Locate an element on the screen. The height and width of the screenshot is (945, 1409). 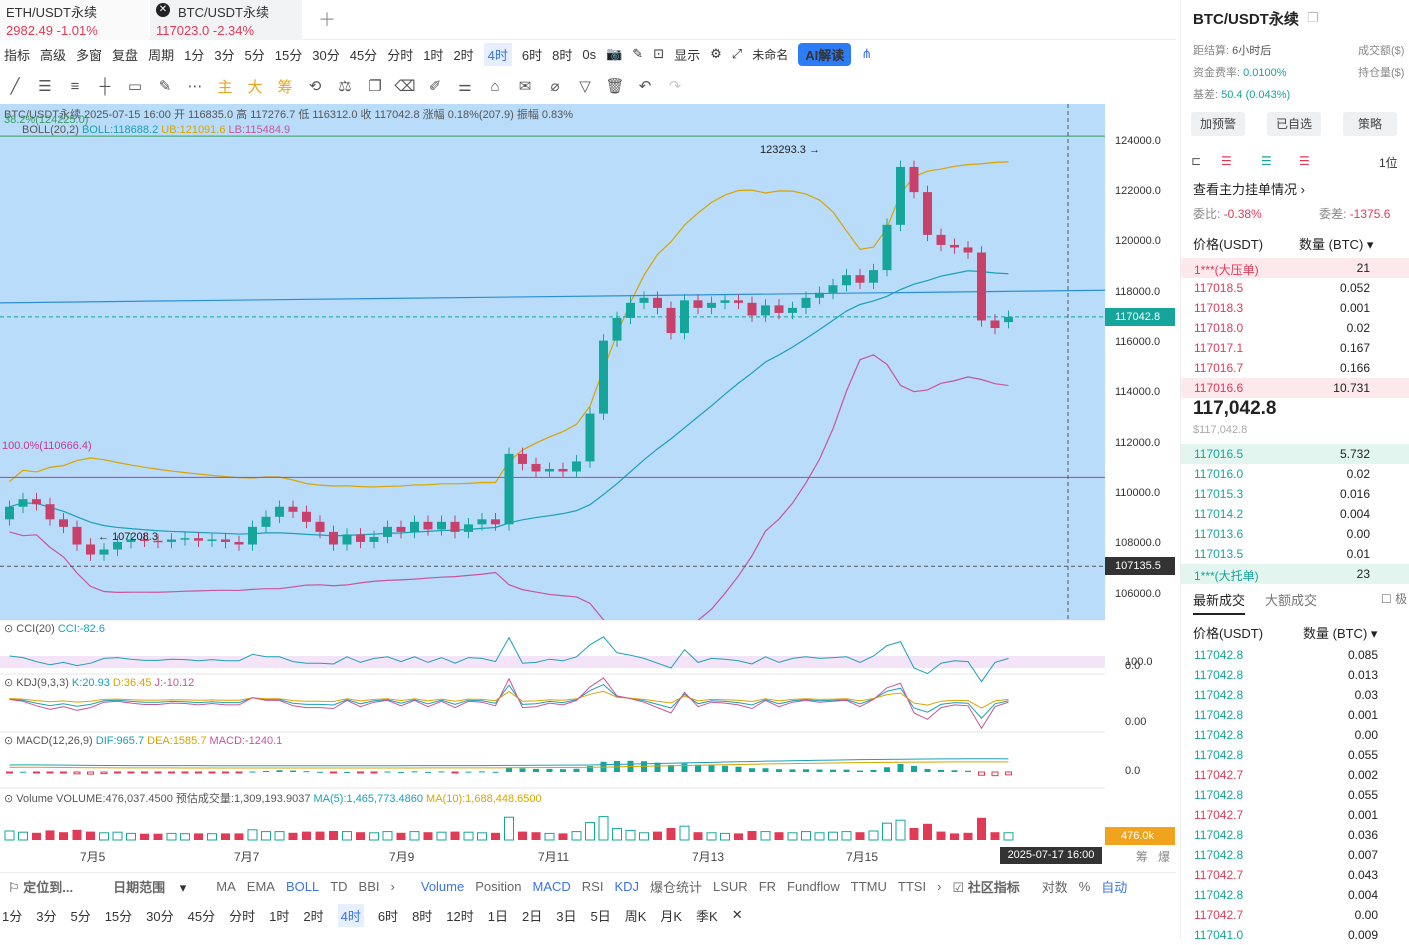
edit-icon: ✎ is located at coordinates (638, 53).